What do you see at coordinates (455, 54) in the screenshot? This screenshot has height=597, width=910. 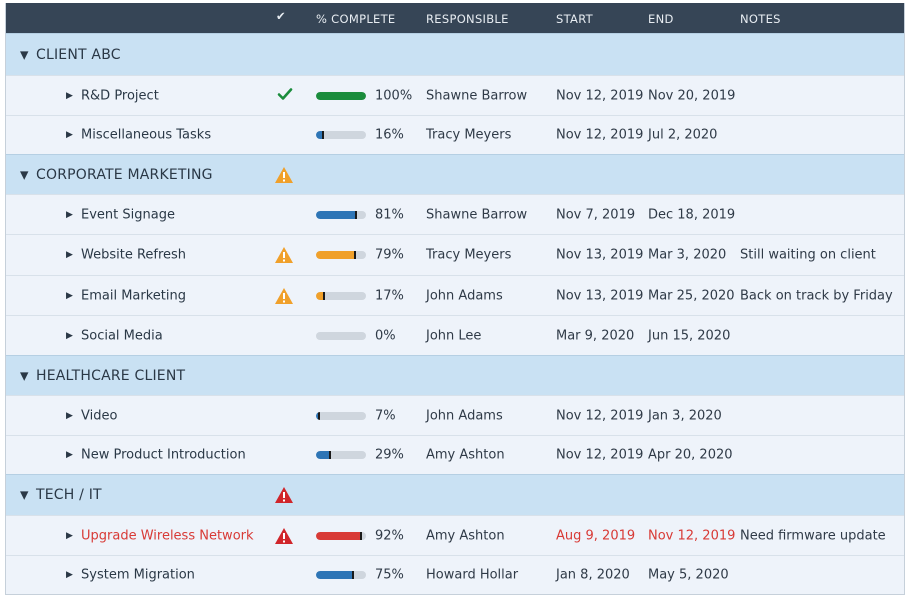 I see `group-row-client-abc: ▼ CLIENT ABC` at bounding box center [455, 54].